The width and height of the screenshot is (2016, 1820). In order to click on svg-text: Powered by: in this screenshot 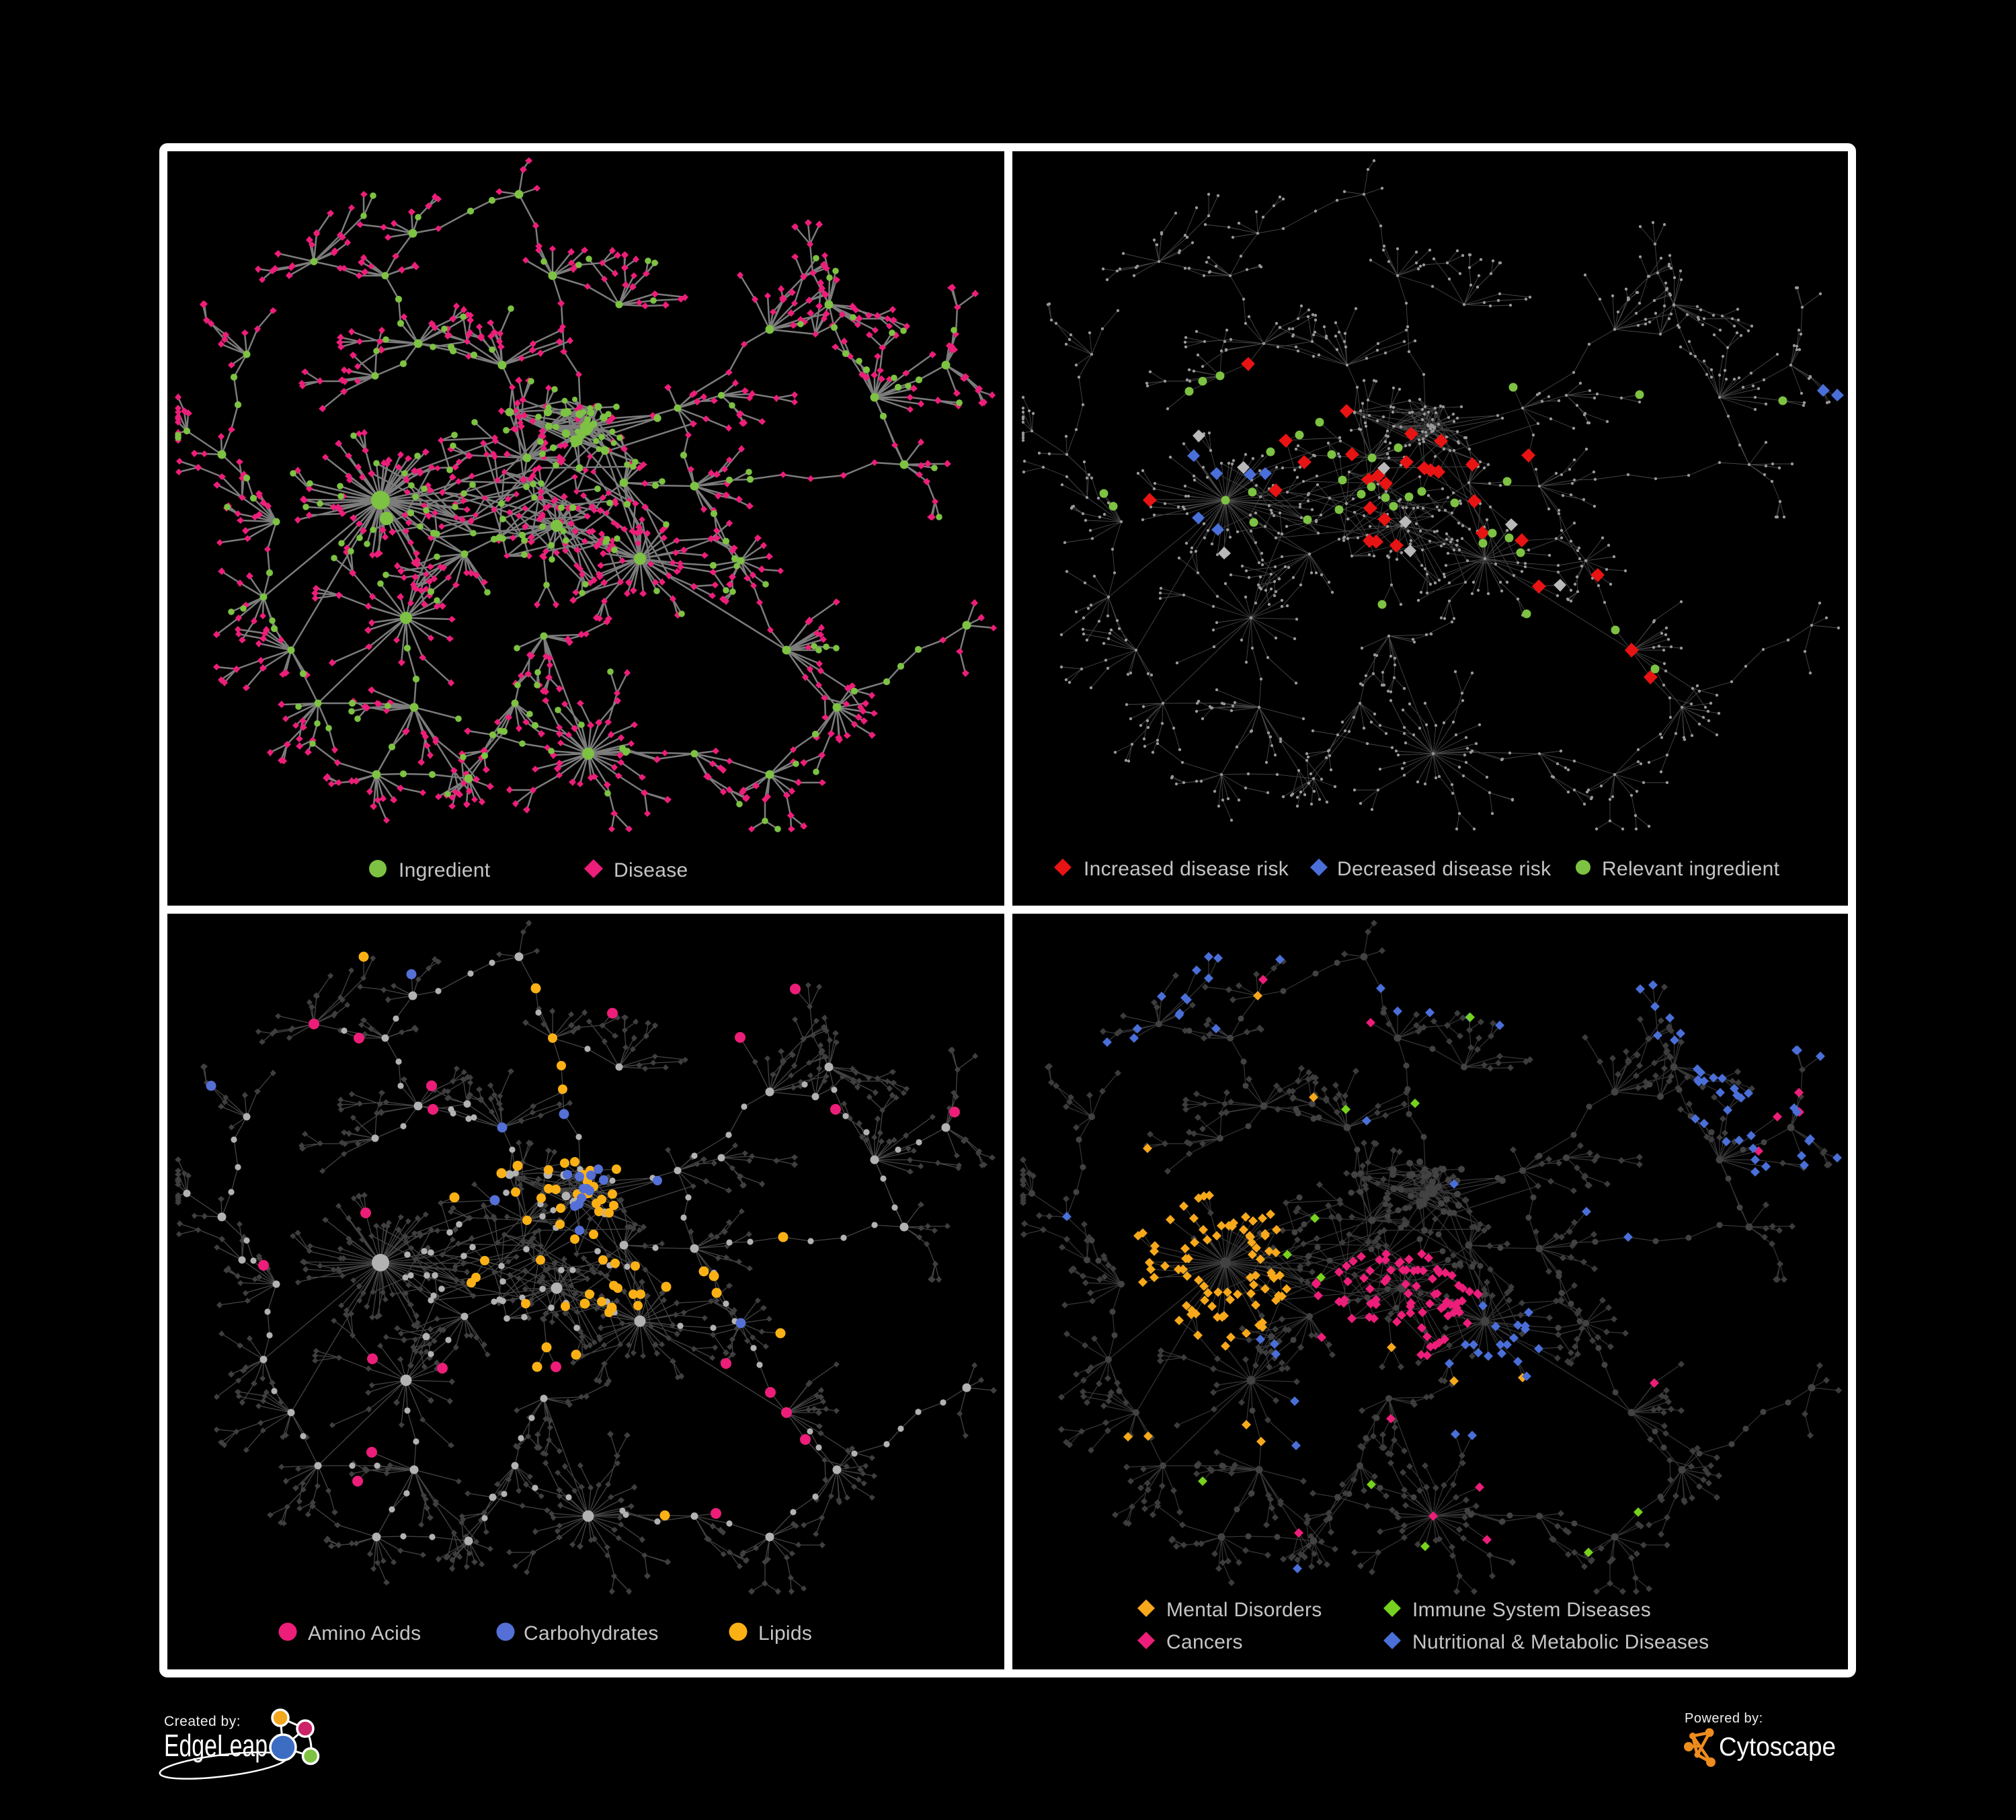, I will do `click(1724, 1718)`.